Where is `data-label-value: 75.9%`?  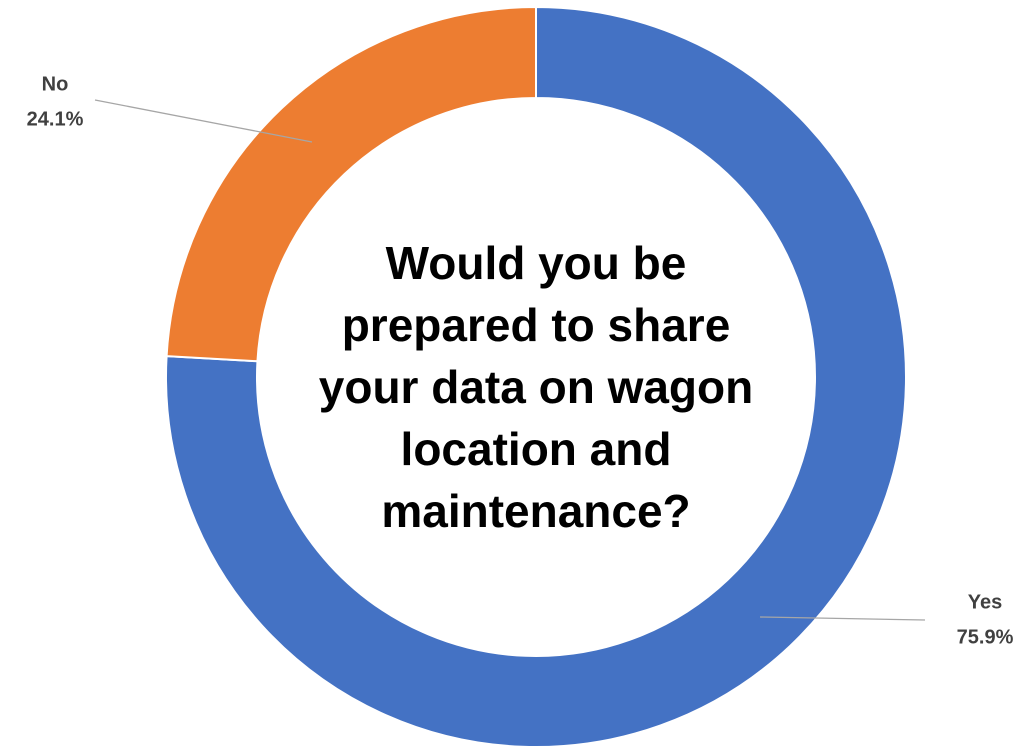
data-label-value: 75.9% is located at coordinates (985, 637).